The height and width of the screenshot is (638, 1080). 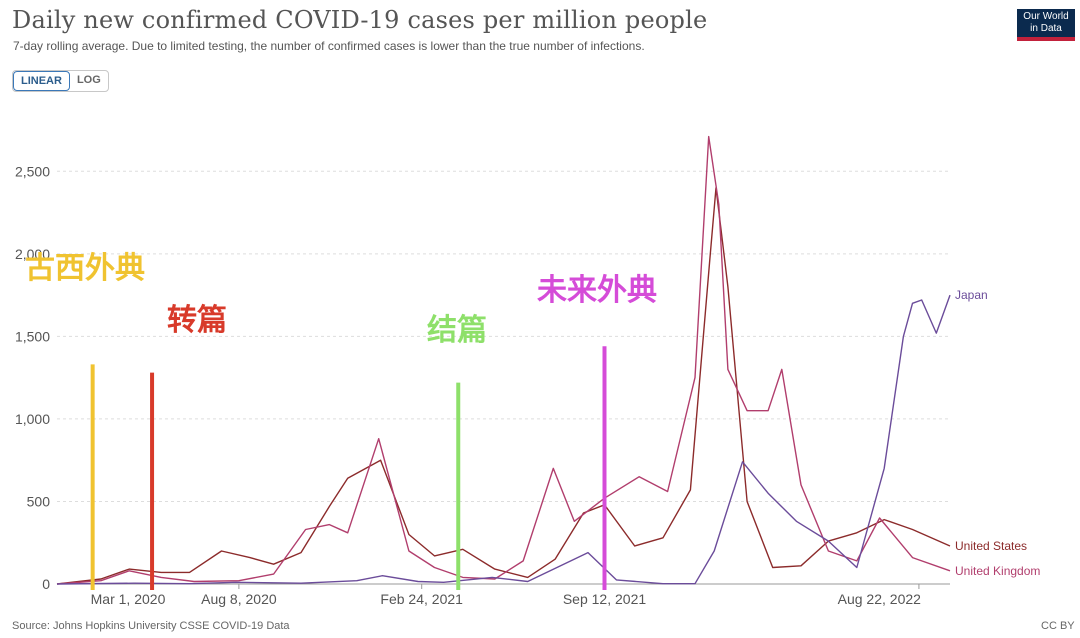 I want to click on annotation-label: 结篇, so click(x=457, y=330).